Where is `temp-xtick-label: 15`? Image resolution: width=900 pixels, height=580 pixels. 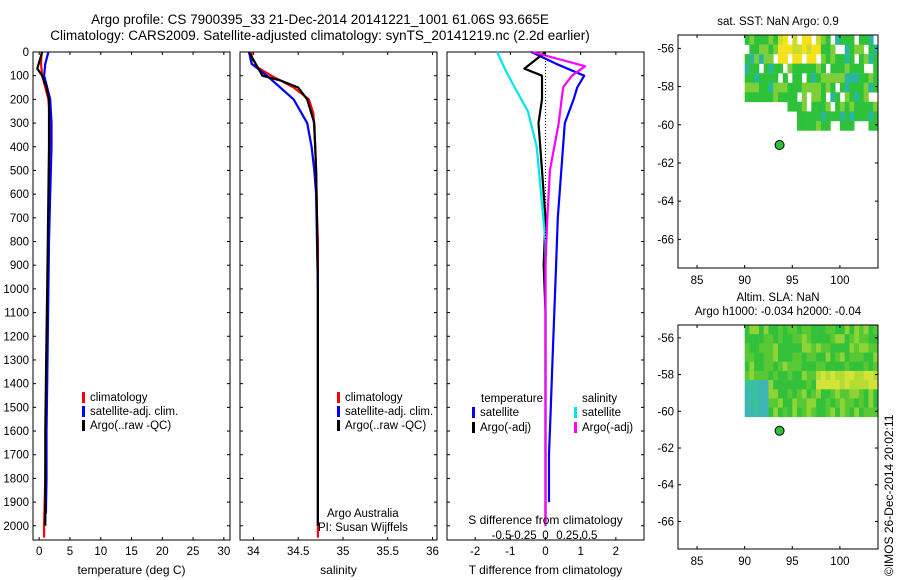
temp-xtick-label: 15 is located at coordinates (131, 552).